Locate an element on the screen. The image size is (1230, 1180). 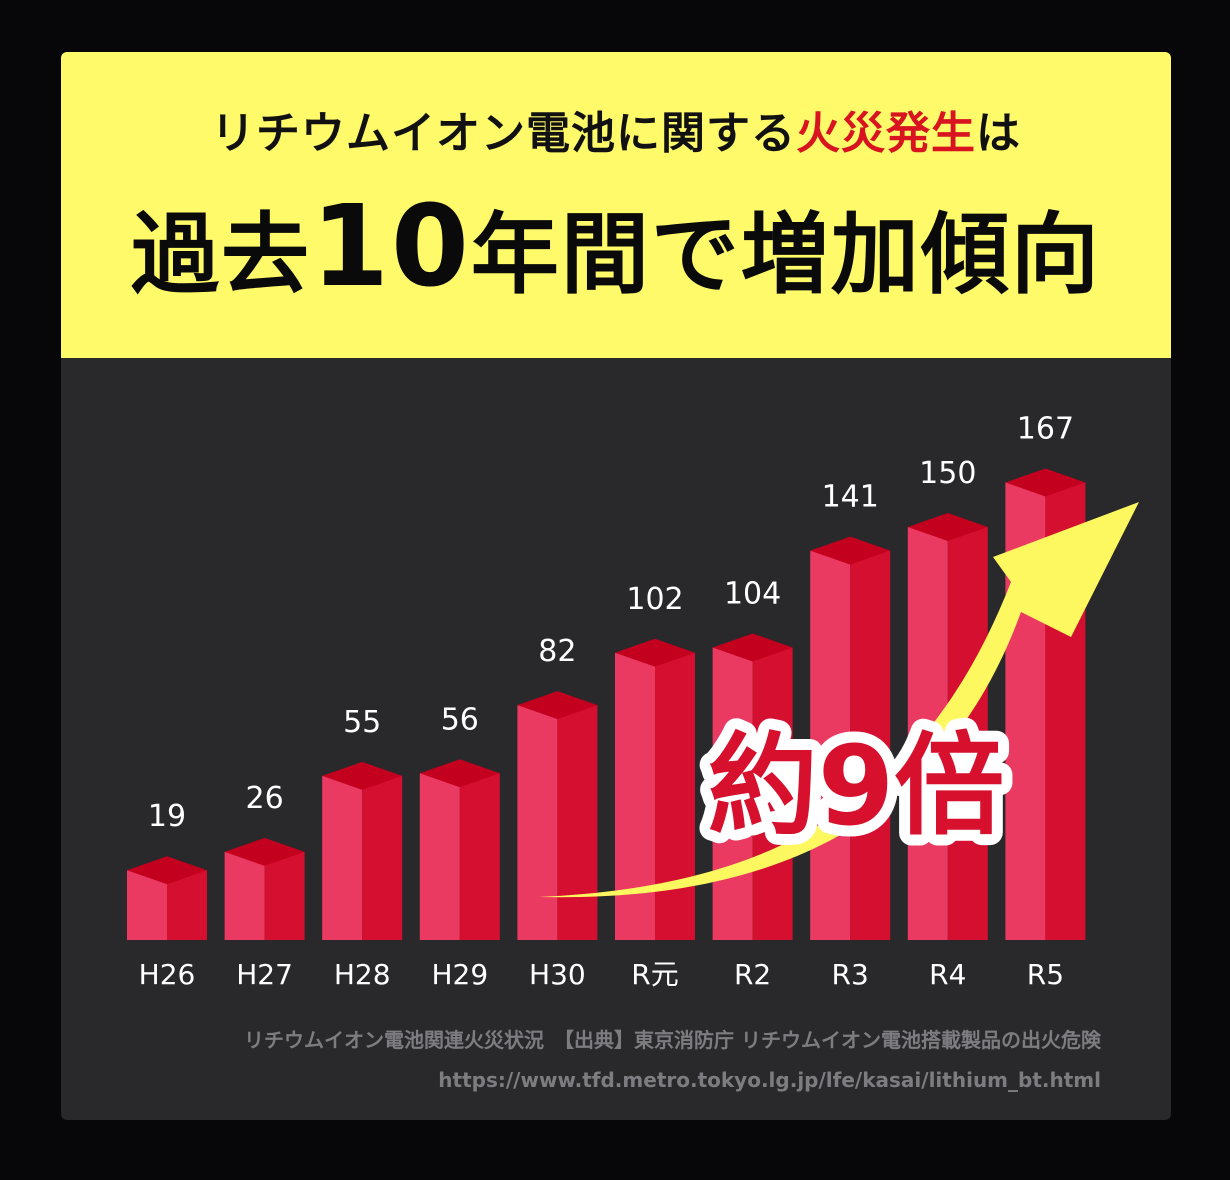
bar-H26: 19 H26 is located at coordinates (167, 895).